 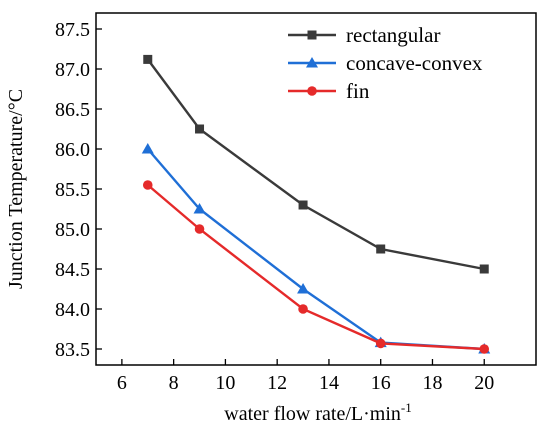 I want to click on y-tick-label: 85.0, so click(x=72, y=230).